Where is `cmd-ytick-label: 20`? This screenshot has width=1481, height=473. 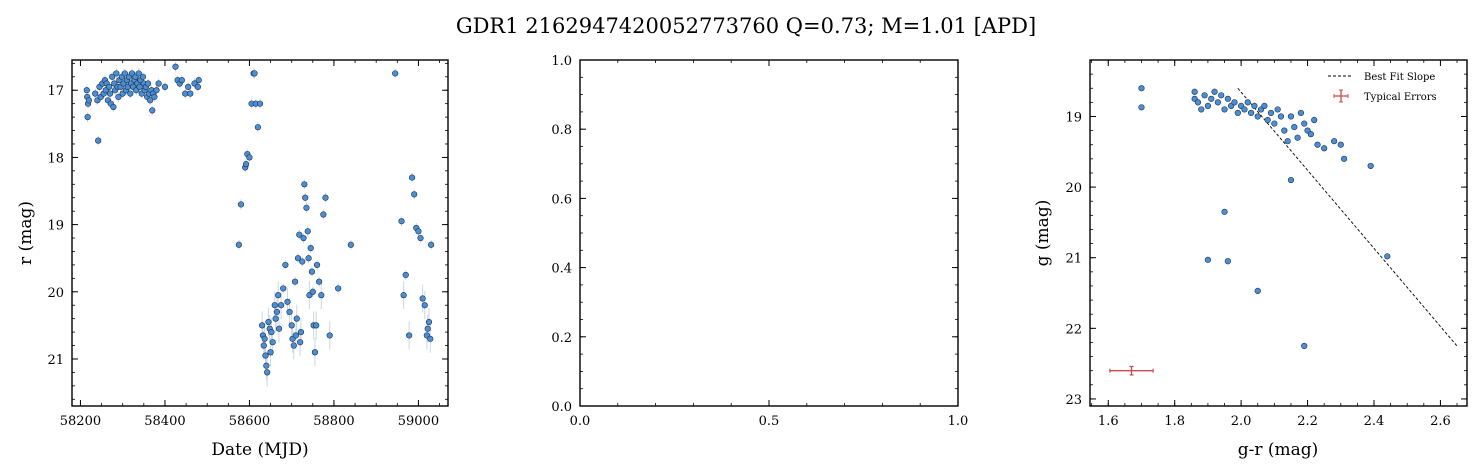
cmd-ytick-label: 20 is located at coordinates (1073, 188).